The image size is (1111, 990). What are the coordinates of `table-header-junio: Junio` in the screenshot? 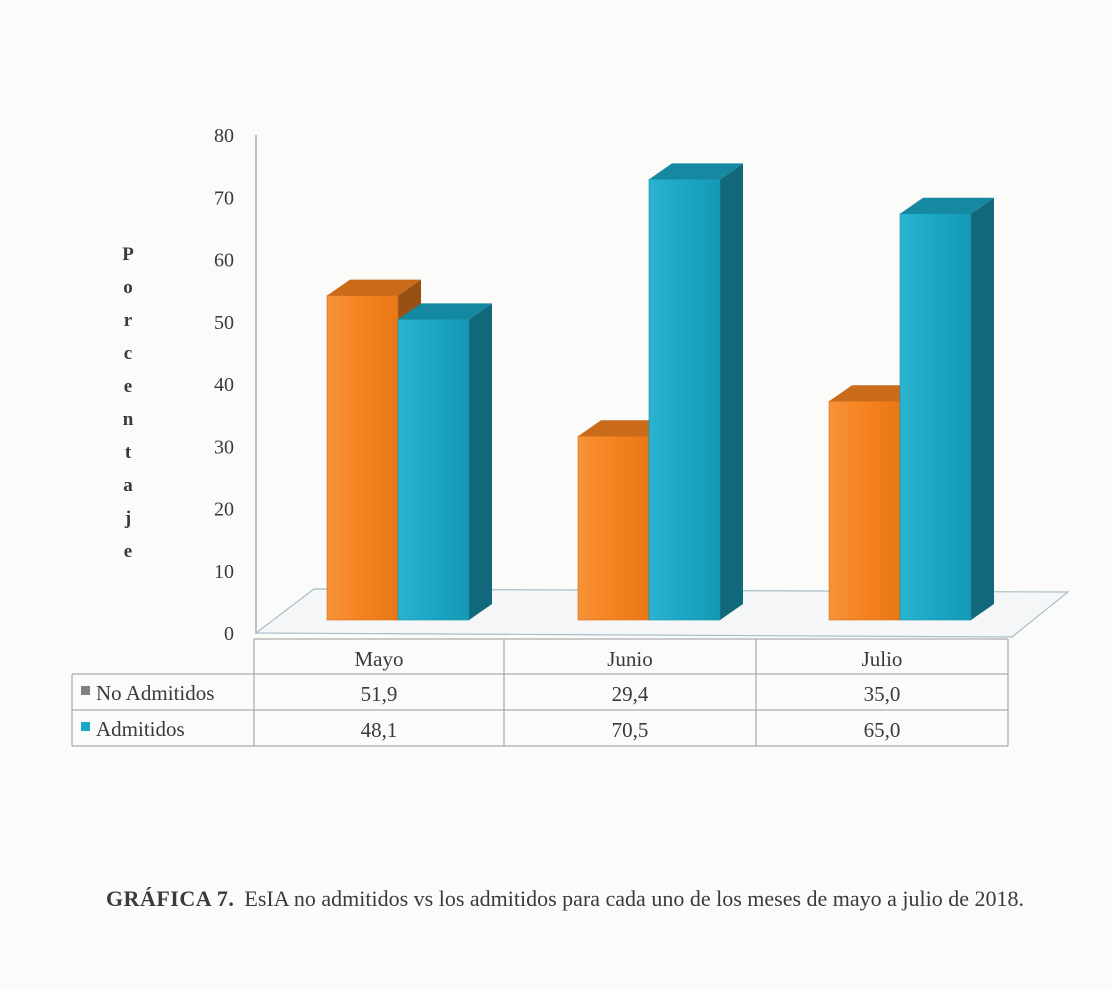 It's located at (630, 659).